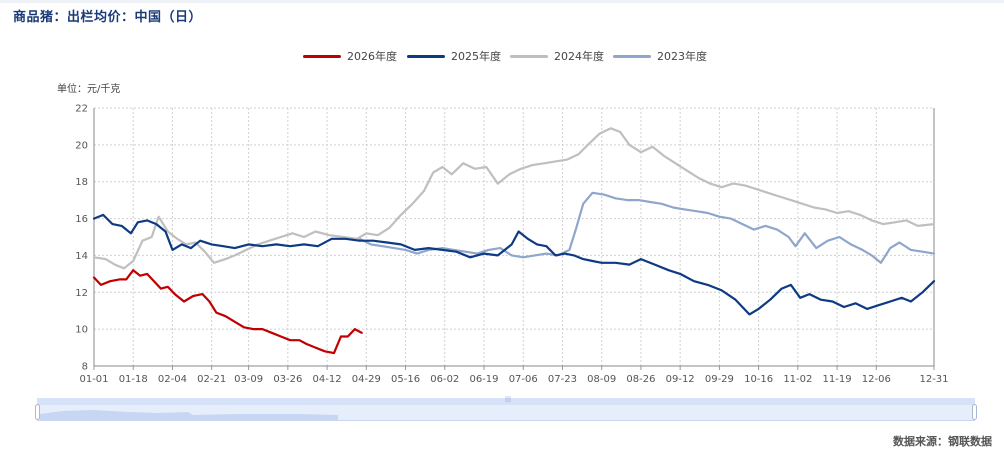 The image size is (1004, 455). What do you see at coordinates (933, 379) in the screenshot?
I see `x-tick-label: 12-31` at bounding box center [933, 379].